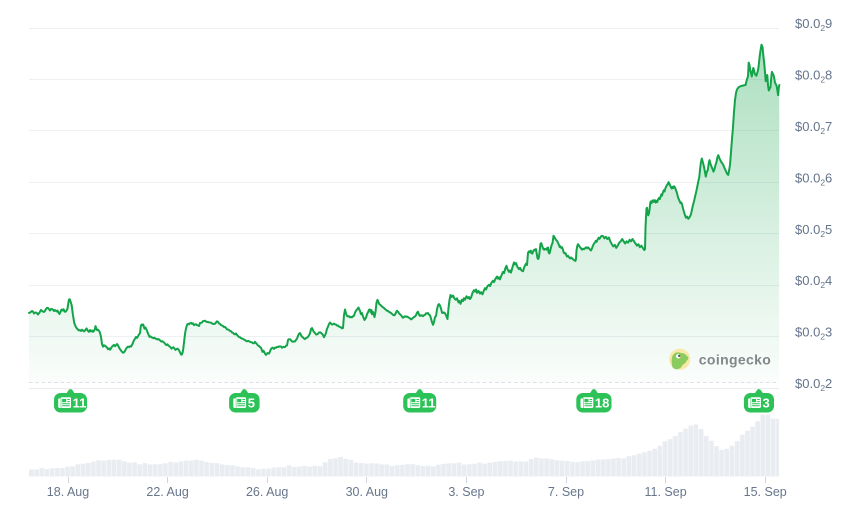  Describe the element at coordinates (267, 492) in the screenshot. I see `svg-text: 26. Aug` at that location.